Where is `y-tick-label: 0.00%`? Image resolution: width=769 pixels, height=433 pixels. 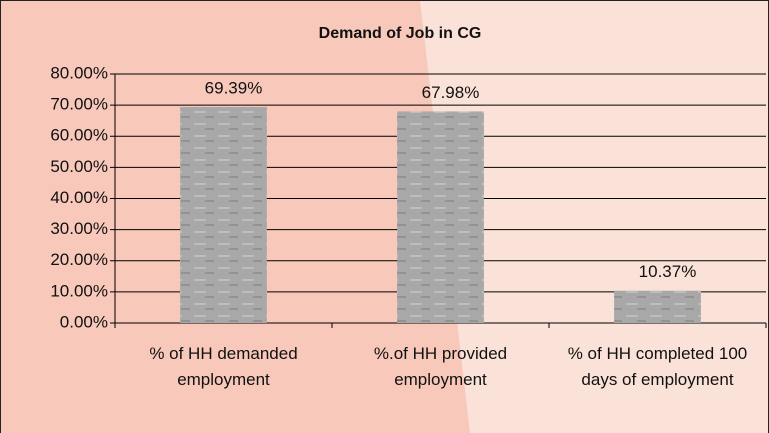
y-tick-label: 0.00% is located at coordinates (84, 321).